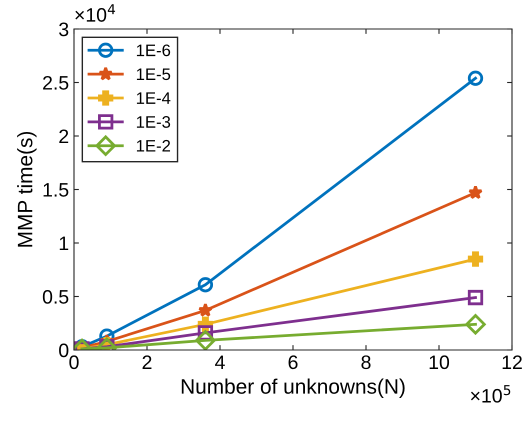 Image resolution: width=524 pixels, height=423 pixels. Describe the element at coordinates (55, 297) in the screenshot. I see `y-tick-label: 0.5` at that location.